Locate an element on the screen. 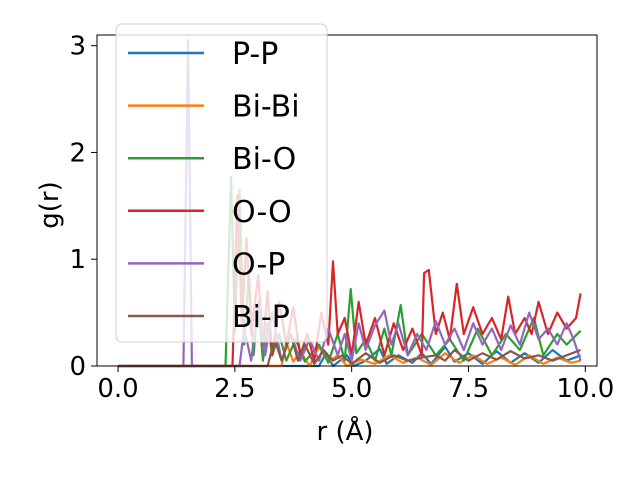 This screenshot has height=480, width=640. legend-label-bi-bi: Bi-Bi is located at coordinates (266, 107).